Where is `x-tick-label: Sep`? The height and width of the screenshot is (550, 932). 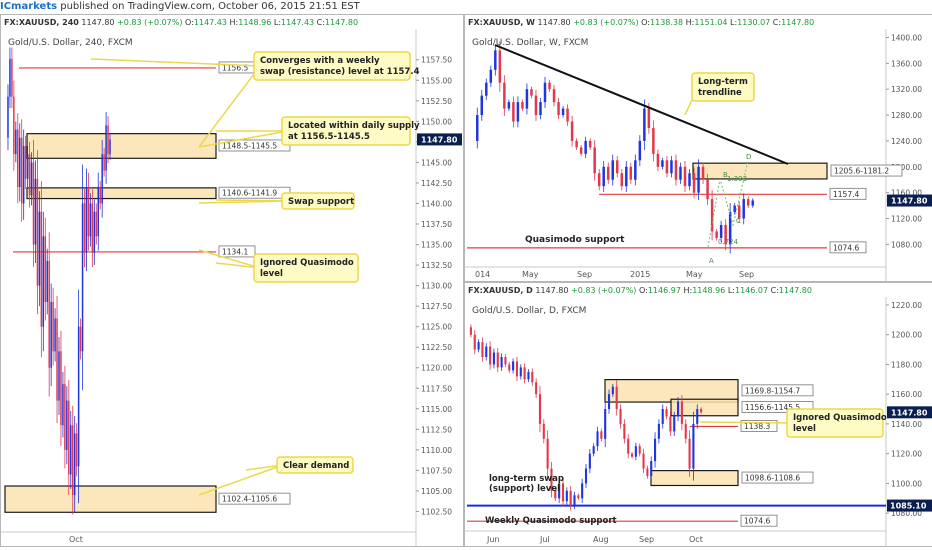
x-tick-label: Sep is located at coordinates (746, 274).